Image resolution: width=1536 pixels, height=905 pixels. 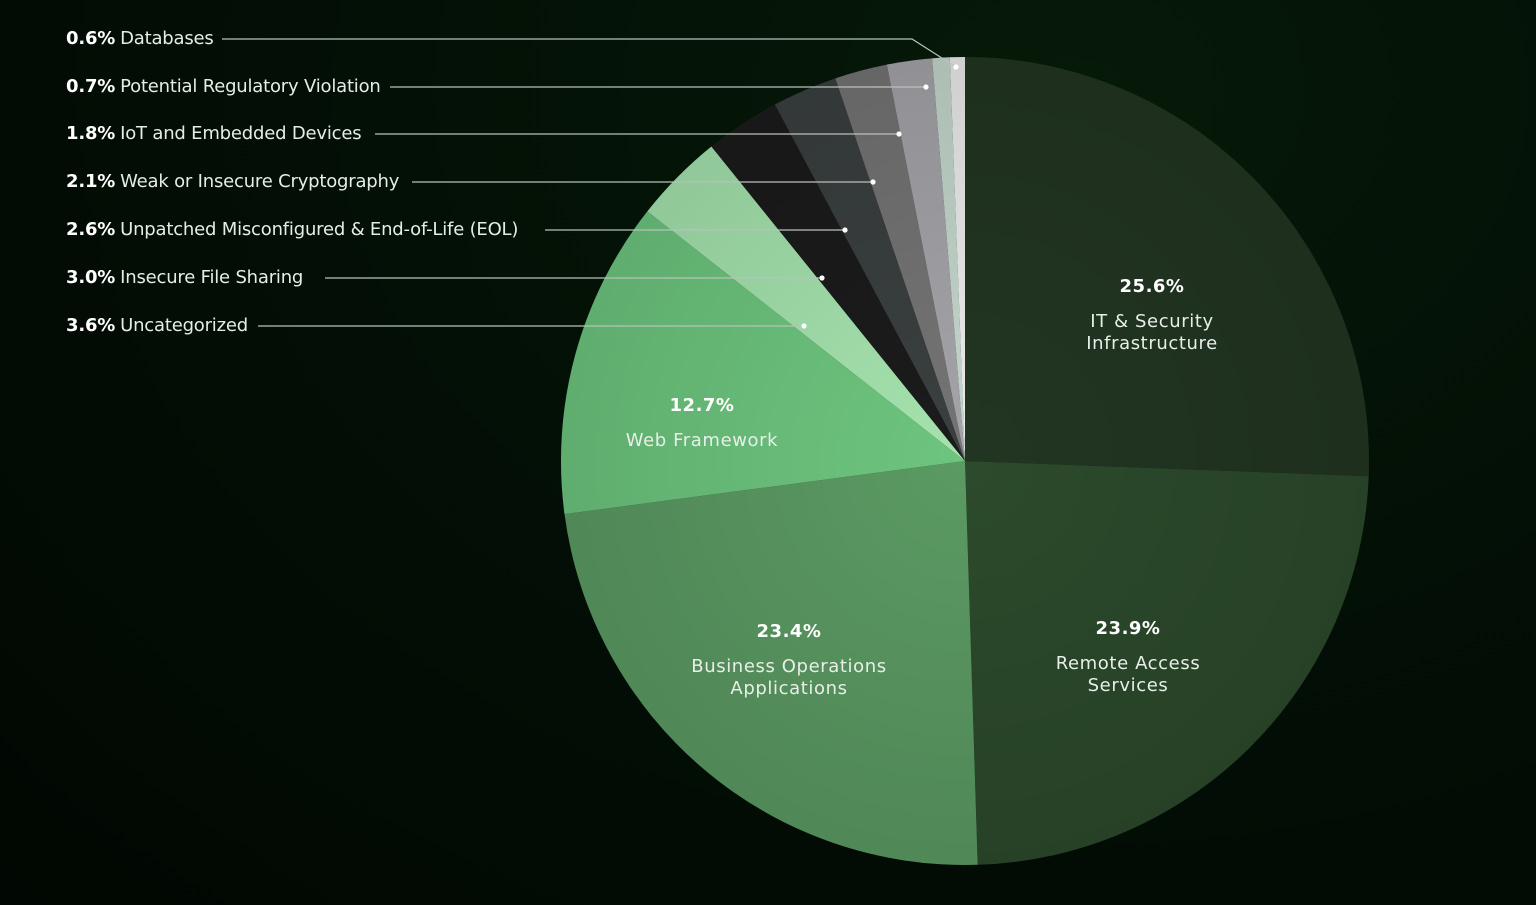 I want to click on legend-name: Databases, so click(x=167, y=38).